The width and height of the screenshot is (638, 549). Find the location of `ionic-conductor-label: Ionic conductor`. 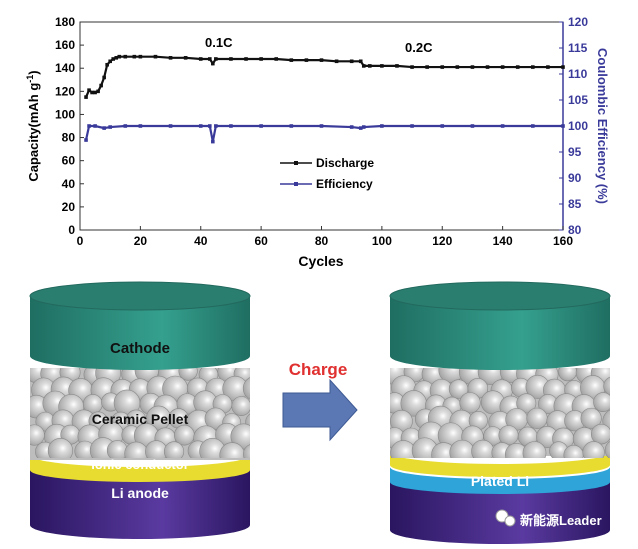

ionic-conductor-label: Ionic conductor is located at coordinates (140, 464).